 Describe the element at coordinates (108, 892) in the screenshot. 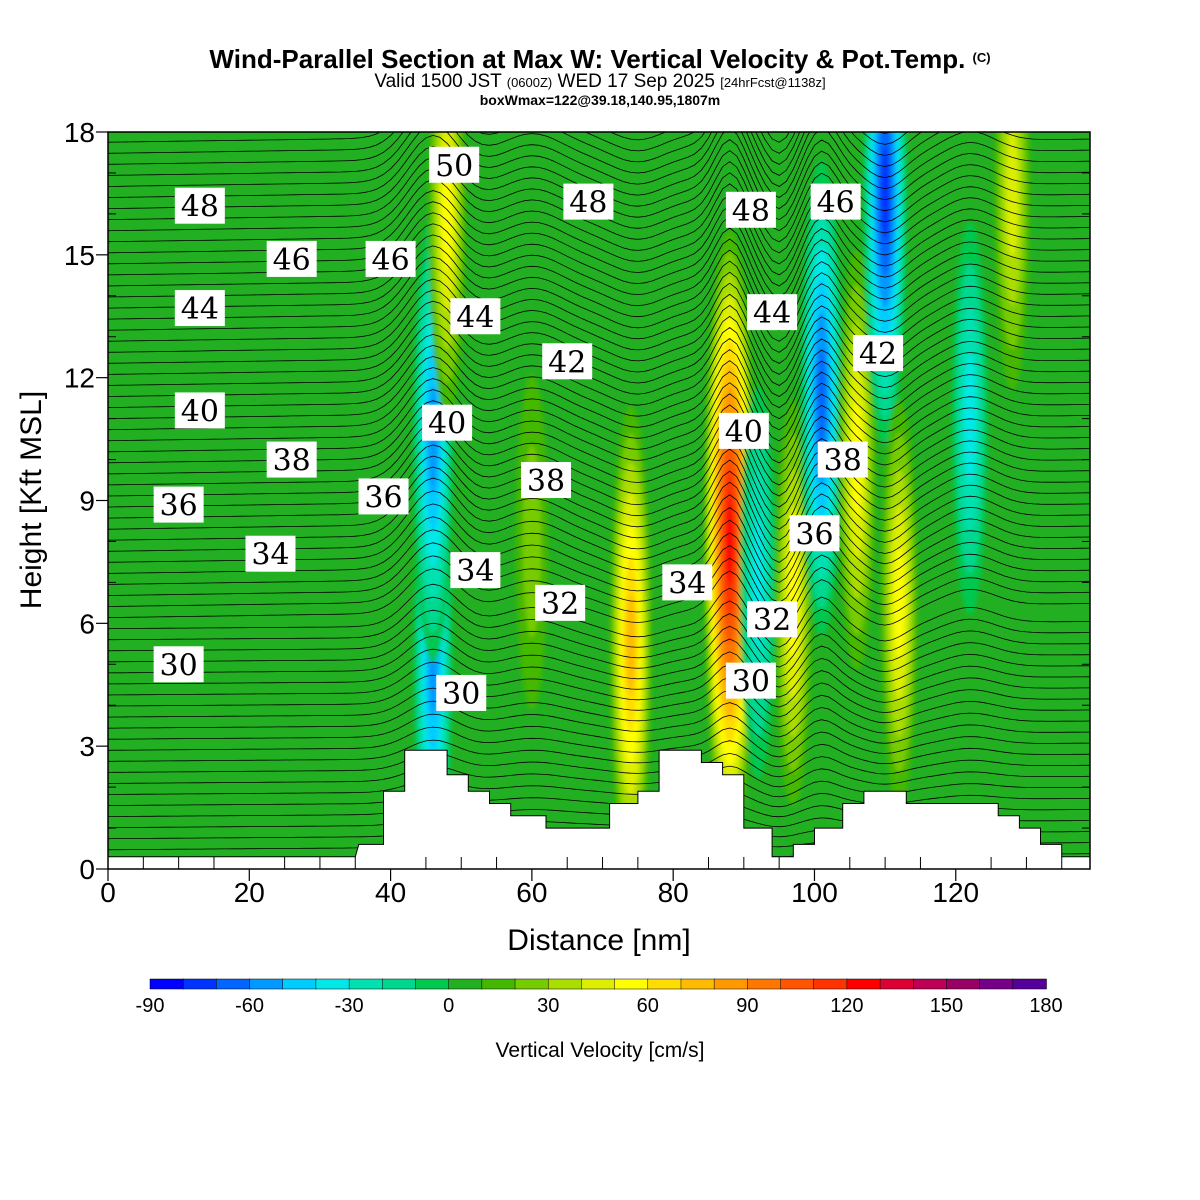

I see `x-tick-label-0: 0` at that location.